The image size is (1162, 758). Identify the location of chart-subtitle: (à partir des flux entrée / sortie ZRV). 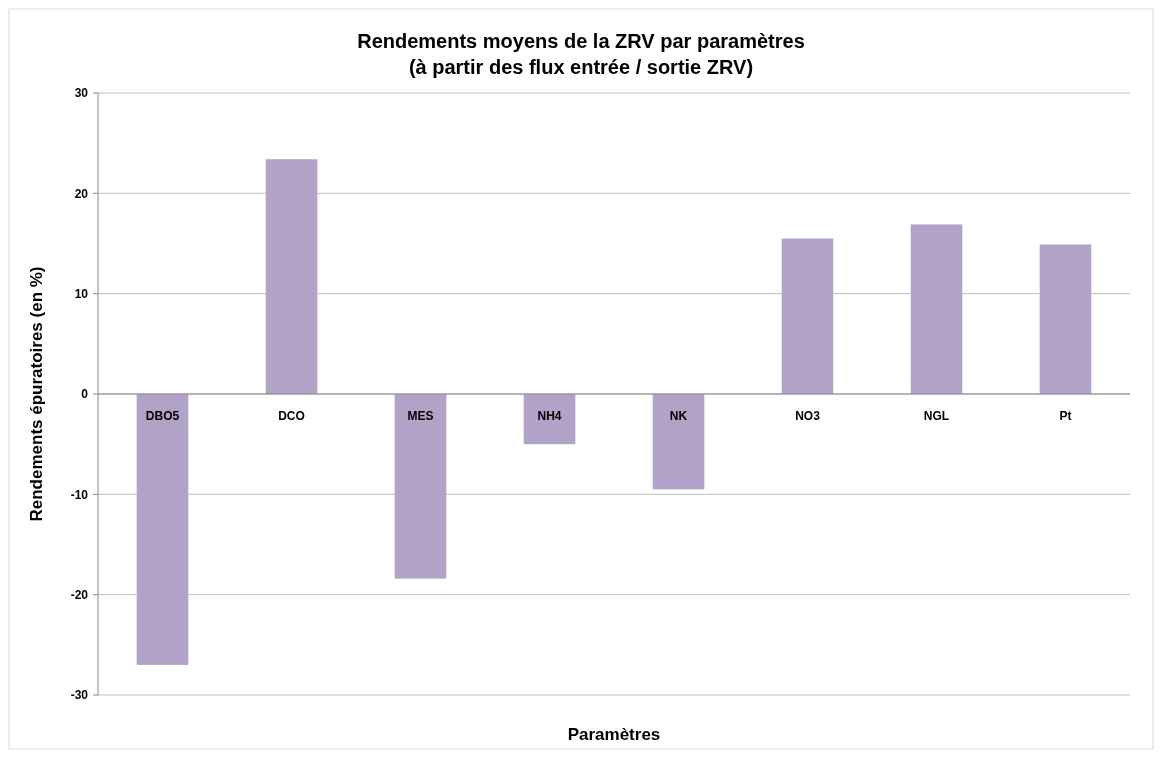
(581, 67).